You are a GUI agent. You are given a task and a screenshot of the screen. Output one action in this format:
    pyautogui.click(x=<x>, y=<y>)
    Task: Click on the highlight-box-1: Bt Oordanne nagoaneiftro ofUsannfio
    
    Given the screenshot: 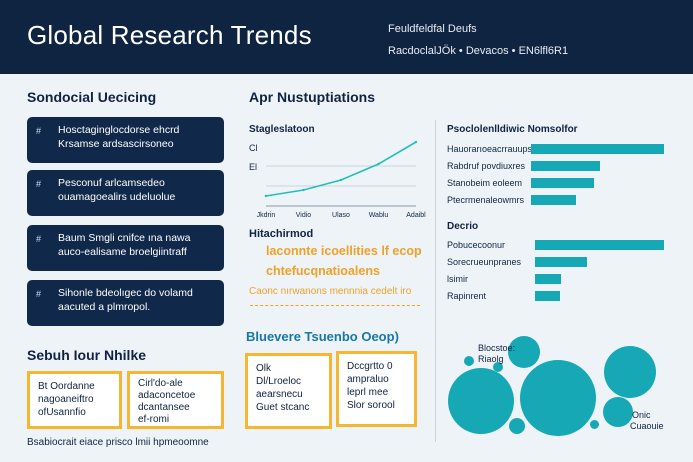 What is the action you would take?
    pyautogui.click(x=74, y=400)
    